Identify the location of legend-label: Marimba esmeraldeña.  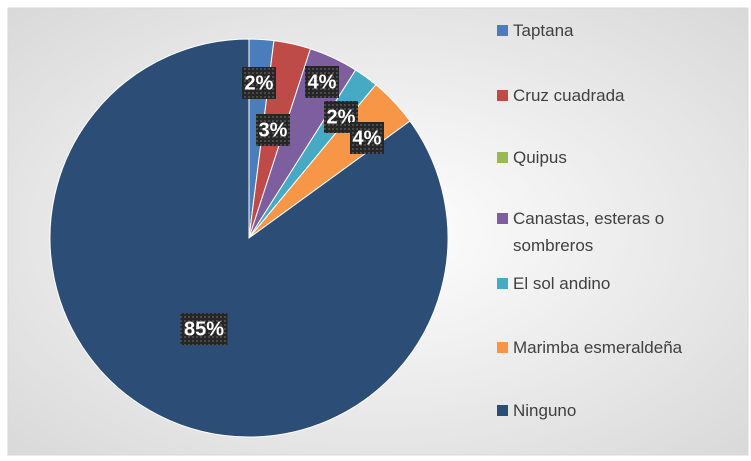
(598, 347).